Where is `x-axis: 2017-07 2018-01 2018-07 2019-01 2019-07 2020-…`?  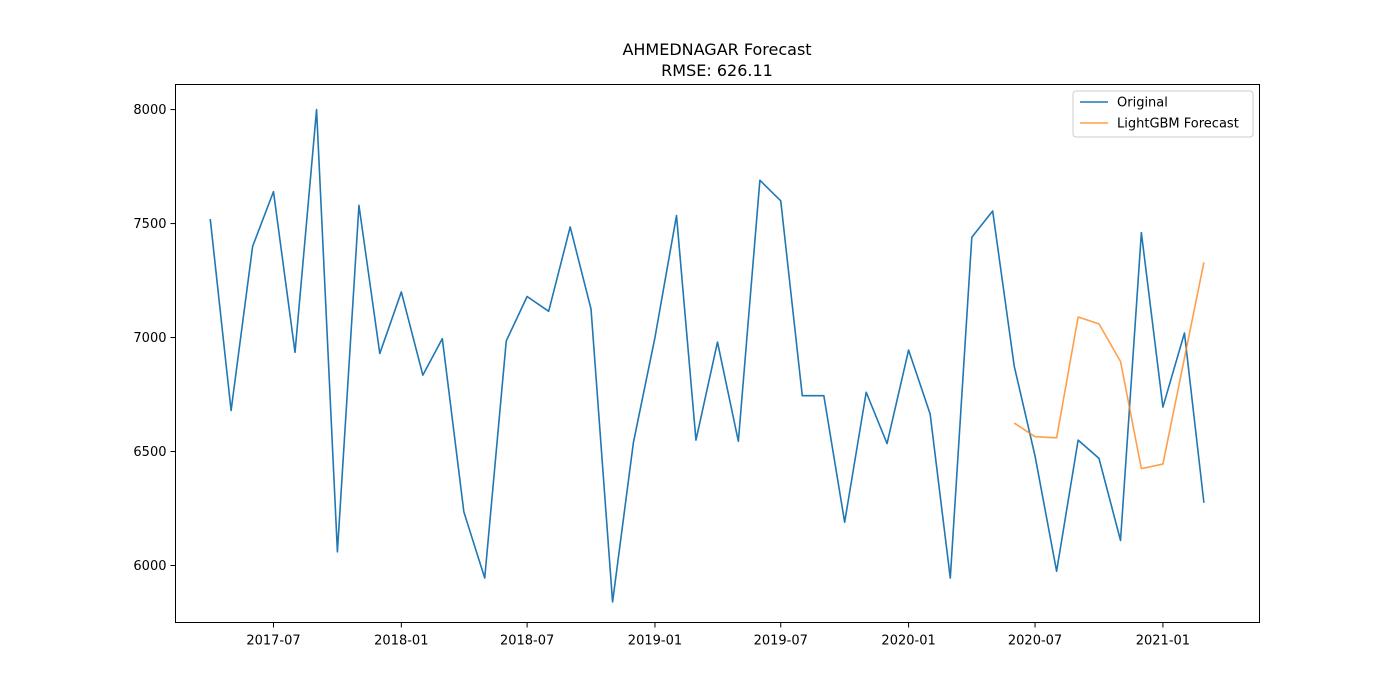
x-axis: 2017-07 2018-01 2018-07 2019-01 2019-07 2020-… is located at coordinates (718, 635).